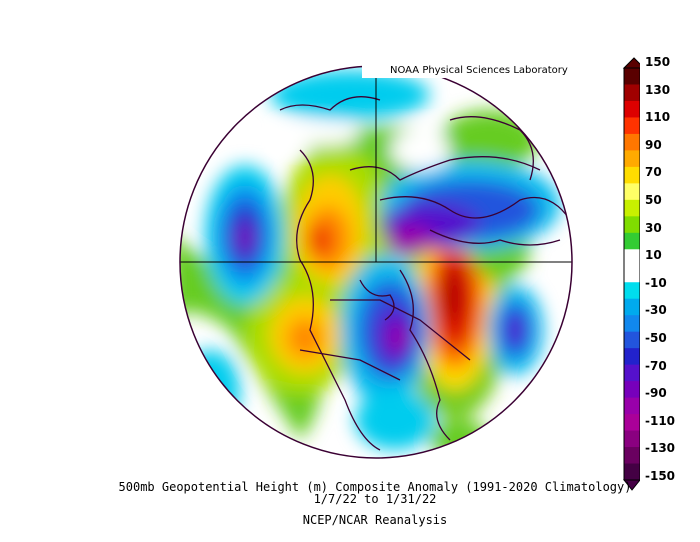 The height and width of the screenshot is (542, 700). Describe the element at coordinates (653, 255) in the screenshot. I see `colorbar-tick-label: 10` at that location.